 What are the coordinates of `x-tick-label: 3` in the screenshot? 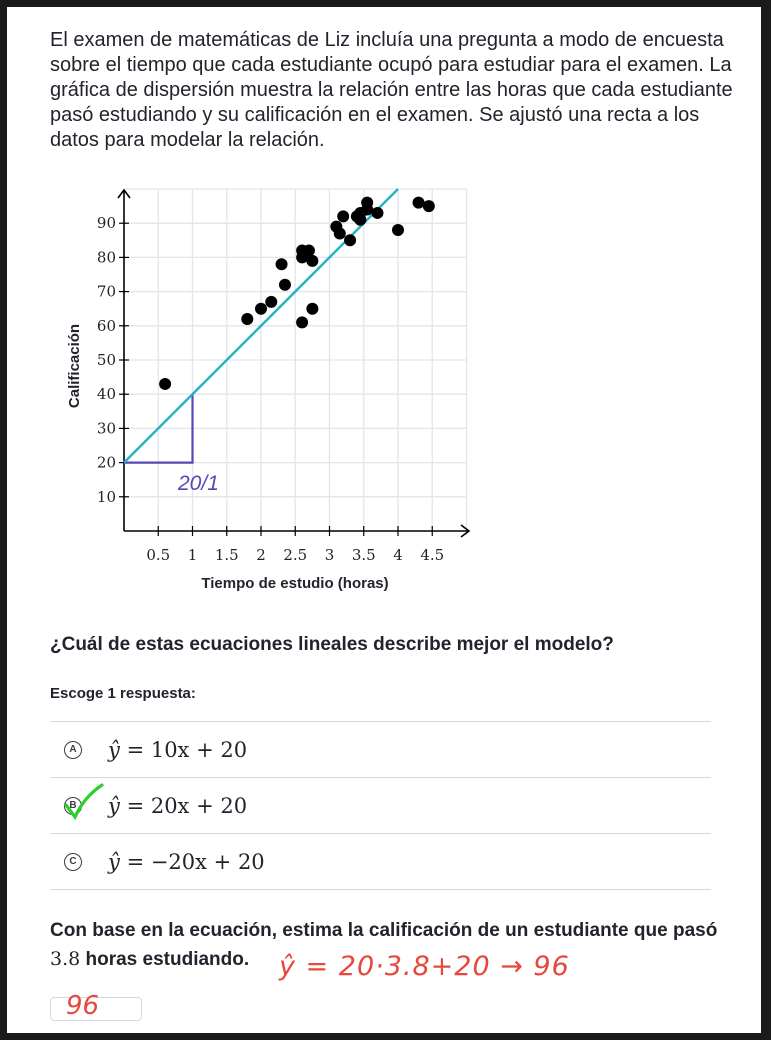 It's located at (330, 555).